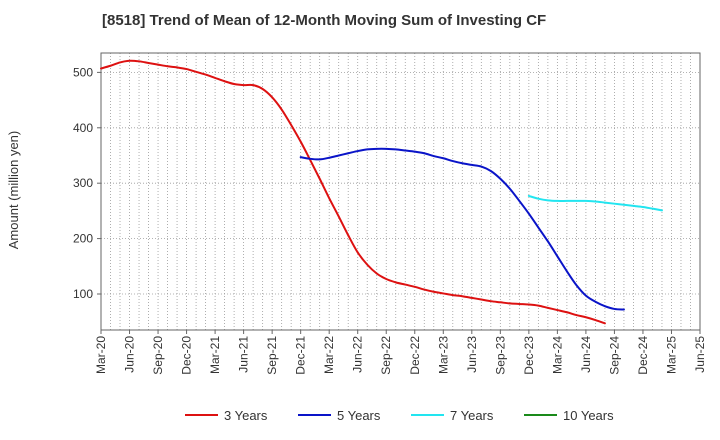  I want to click on x-tick-label: Sep-23, so click(500, 355).